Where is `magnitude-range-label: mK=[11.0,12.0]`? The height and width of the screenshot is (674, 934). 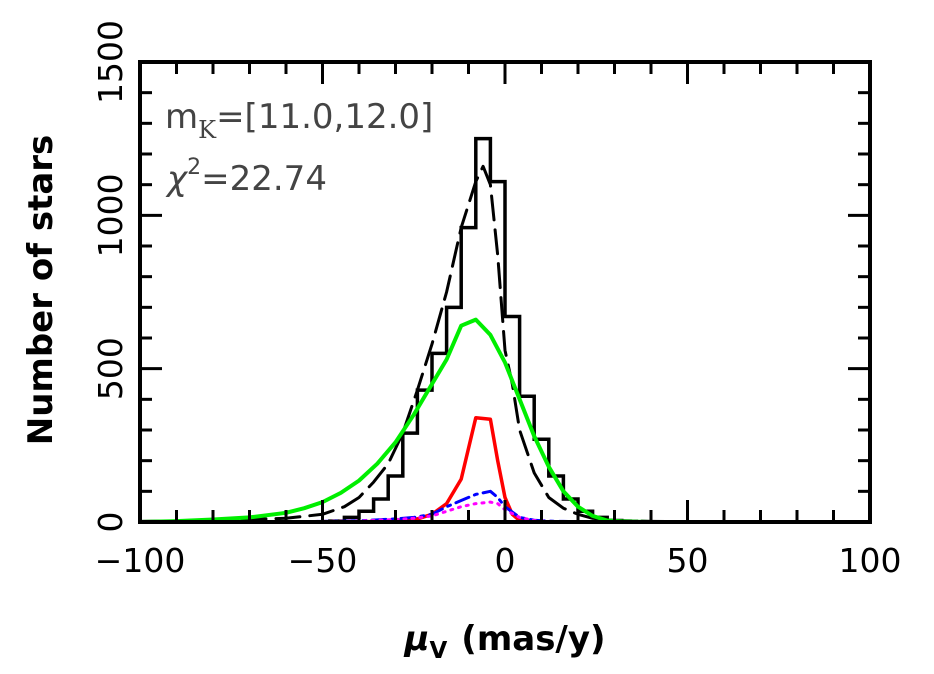
magnitude-range-label: mK=[11.0,12.0] is located at coordinates (299, 120).